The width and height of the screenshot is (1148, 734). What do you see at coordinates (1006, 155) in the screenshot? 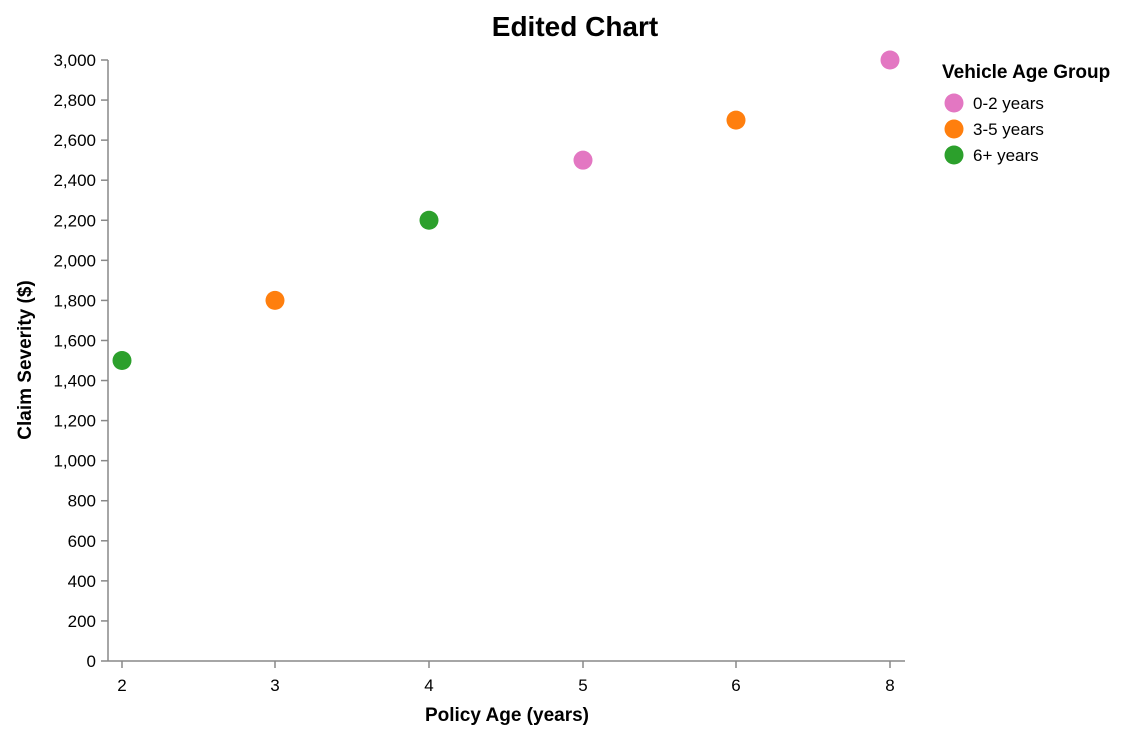
I see `legend-label: 6+ years` at bounding box center [1006, 155].